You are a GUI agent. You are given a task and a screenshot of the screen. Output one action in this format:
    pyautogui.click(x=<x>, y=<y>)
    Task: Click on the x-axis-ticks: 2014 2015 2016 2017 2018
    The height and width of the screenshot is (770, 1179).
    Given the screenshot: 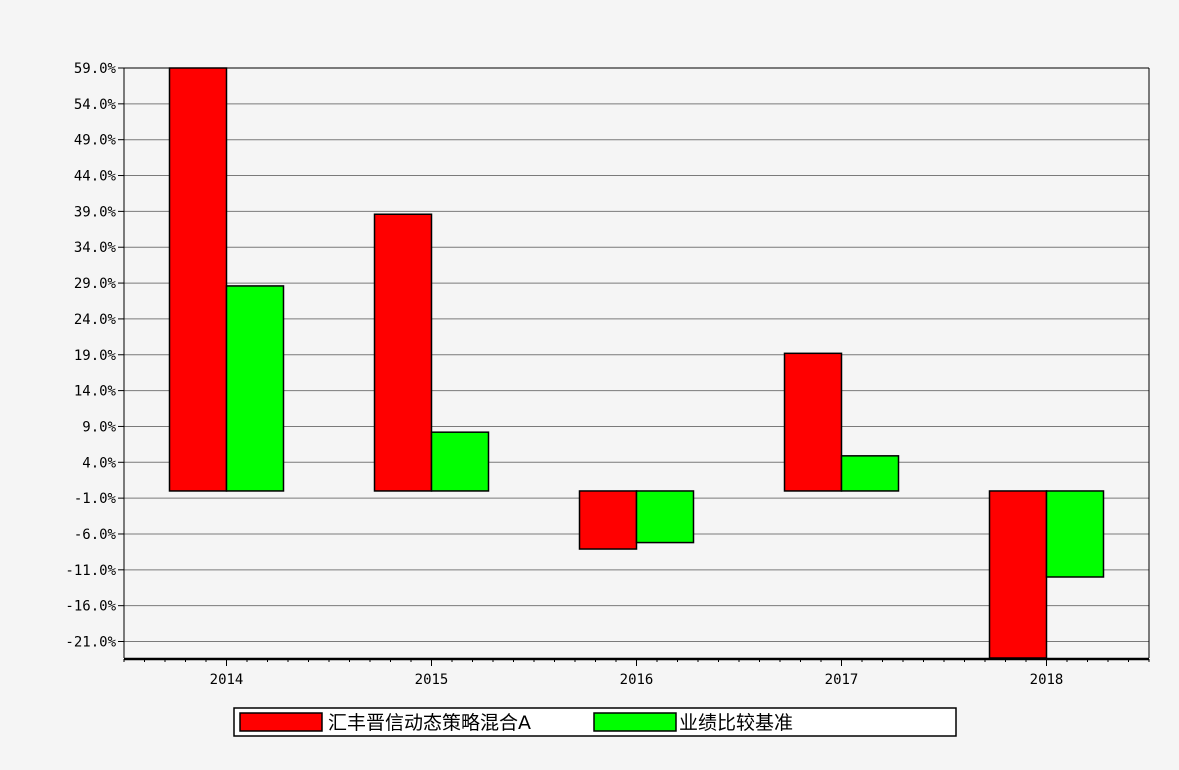 What is the action you would take?
    pyautogui.click(x=636, y=673)
    